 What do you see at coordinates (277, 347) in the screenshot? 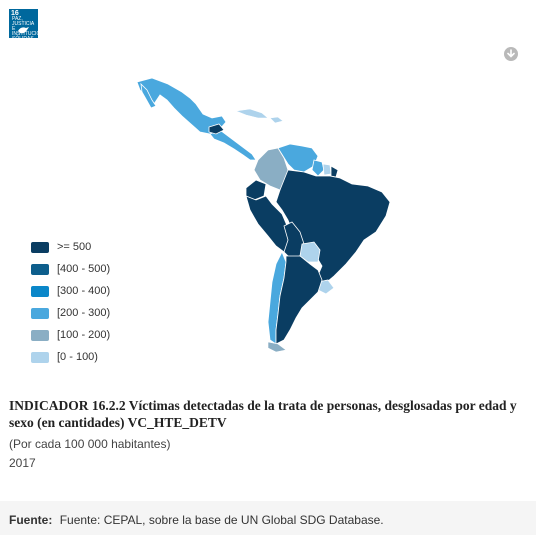
I see `region-tierra-del-fuego` at bounding box center [277, 347].